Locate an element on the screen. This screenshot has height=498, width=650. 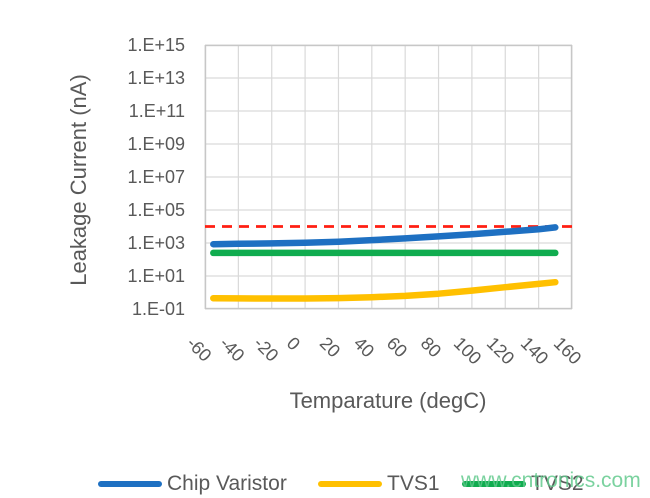
x-tick-label: -20 is located at coordinates (266, 349).